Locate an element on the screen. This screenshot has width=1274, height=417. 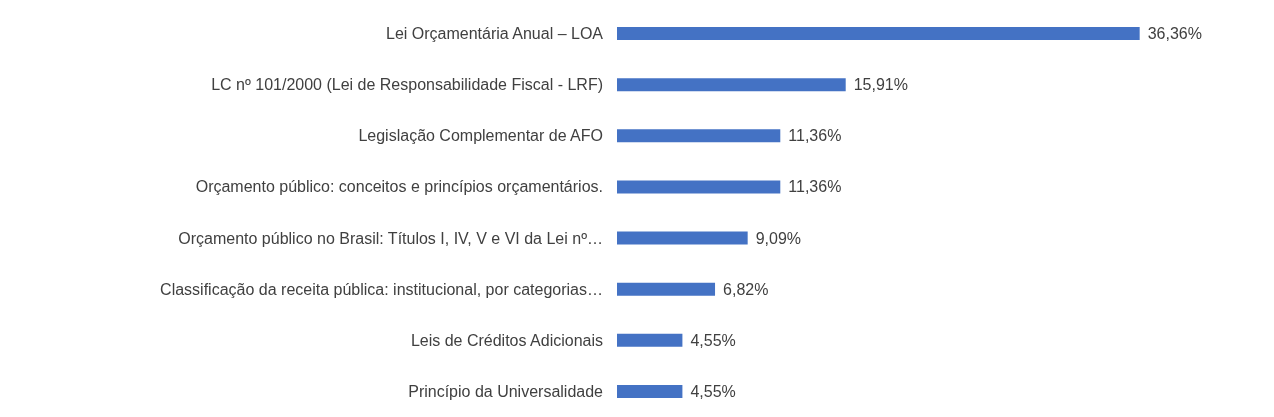
data-label: 9,09% is located at coordinates (778, 238).